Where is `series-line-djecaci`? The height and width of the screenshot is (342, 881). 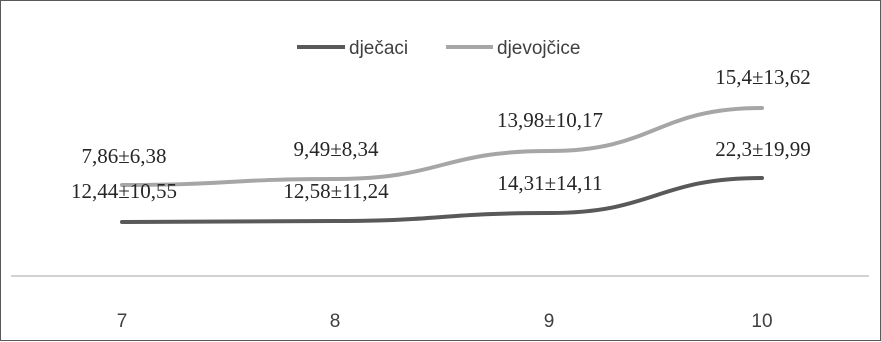 series-line-djecaci is located at coordinates (442, 200).